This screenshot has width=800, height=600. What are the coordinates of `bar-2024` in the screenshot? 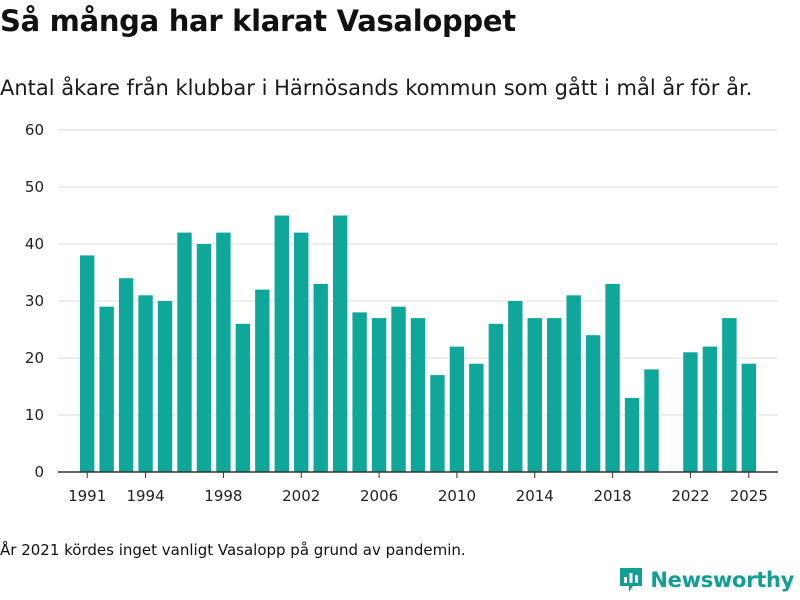 It's located at (729, 395).